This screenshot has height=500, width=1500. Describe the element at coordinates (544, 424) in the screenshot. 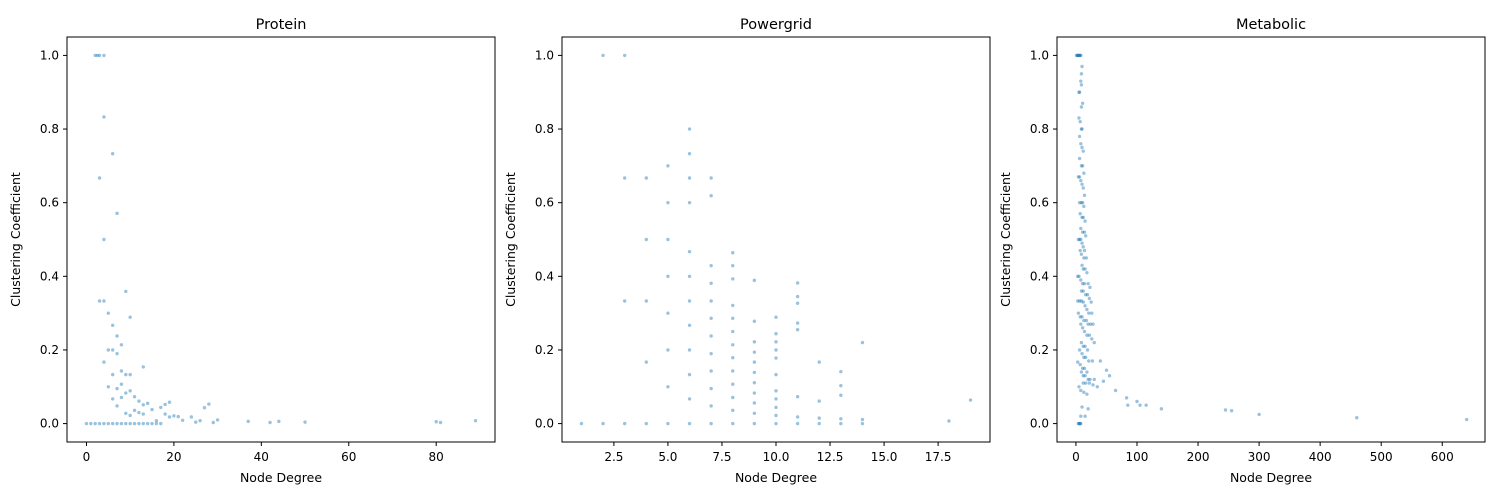

I see `powergrid-y-tick-label: 0.0` at that location.